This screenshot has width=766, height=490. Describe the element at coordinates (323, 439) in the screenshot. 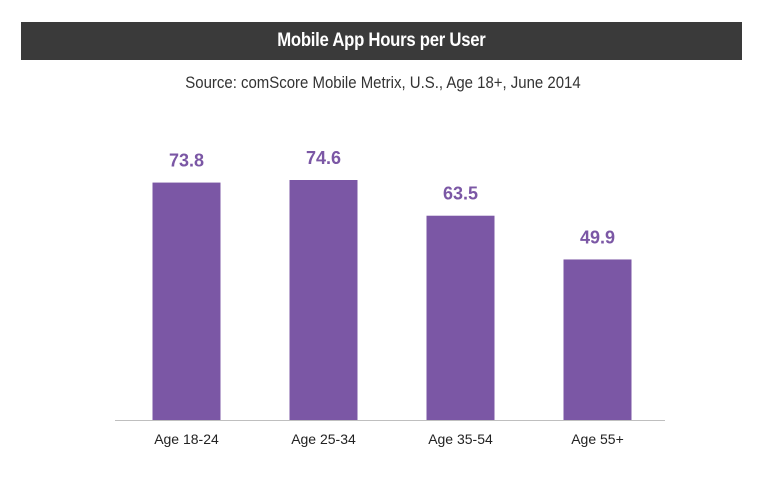

I see `category-label-2: Age 25-34` at that location.